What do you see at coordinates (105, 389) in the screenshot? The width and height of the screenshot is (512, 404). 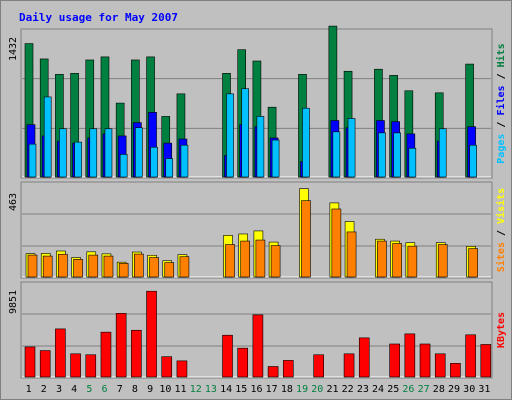 I see `x-tick-label: 6` at bounding box center [105, 389].